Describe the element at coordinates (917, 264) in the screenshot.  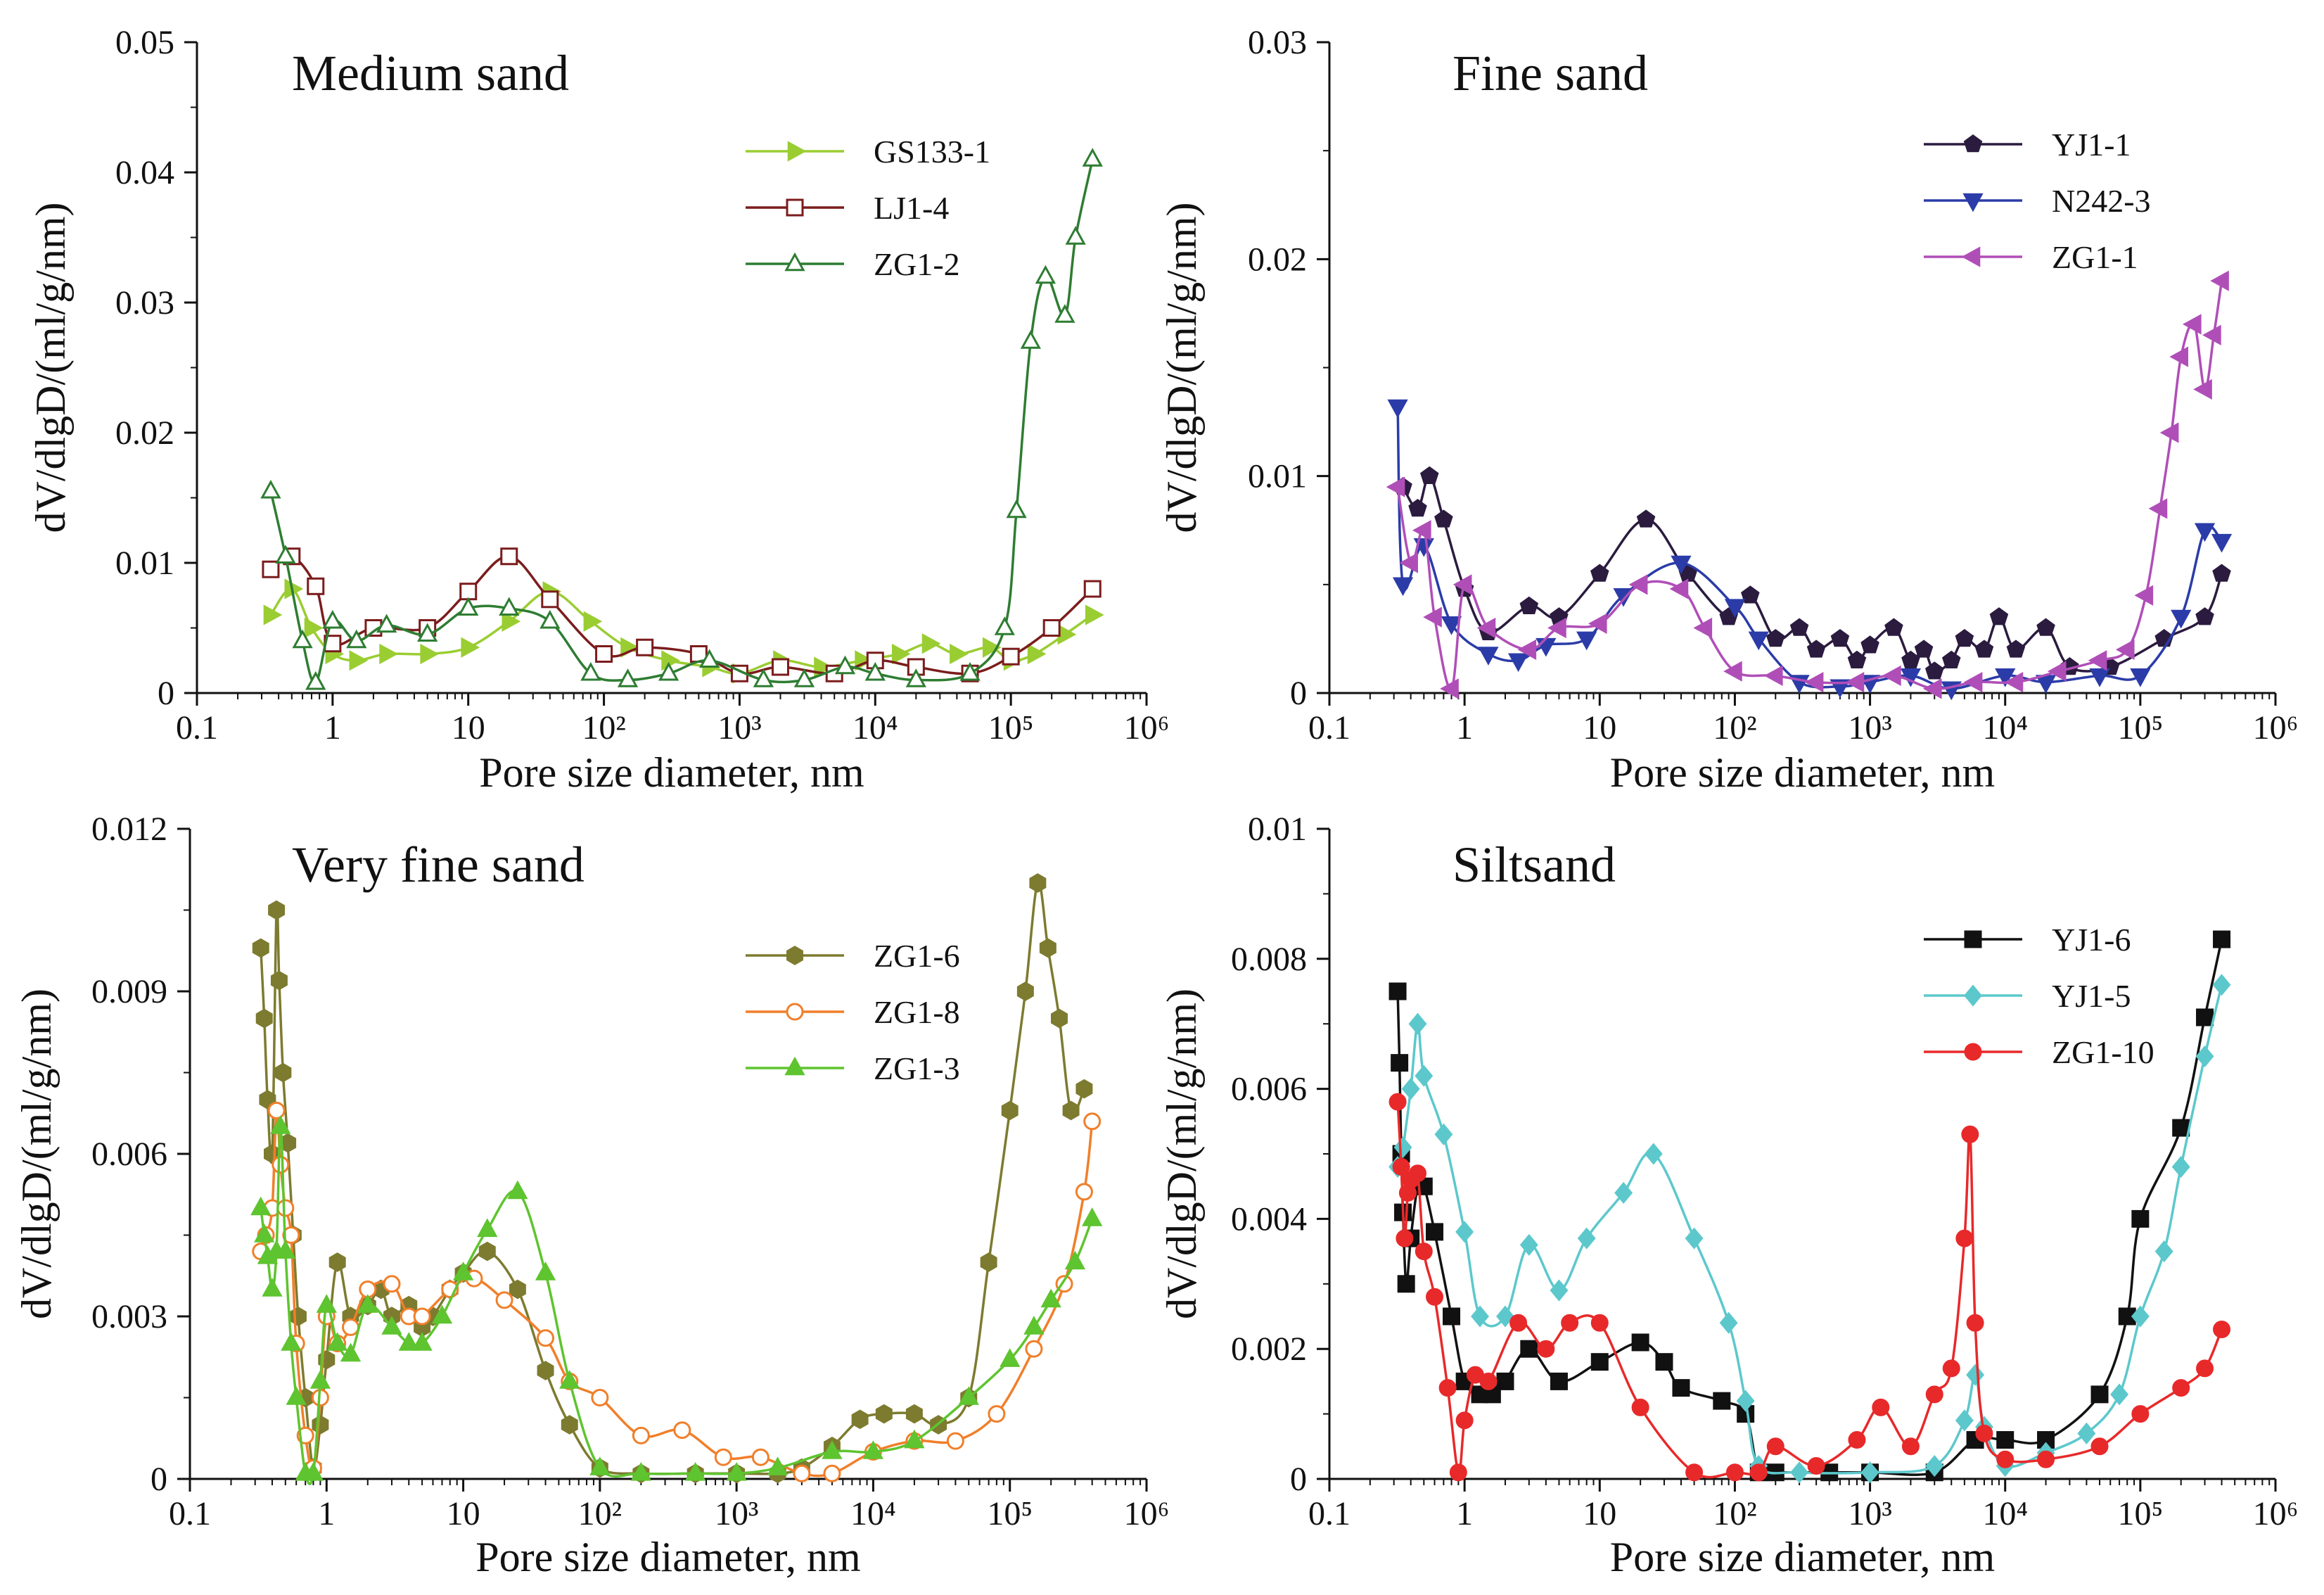
I see `legend-label: ZG1-2` at that location.